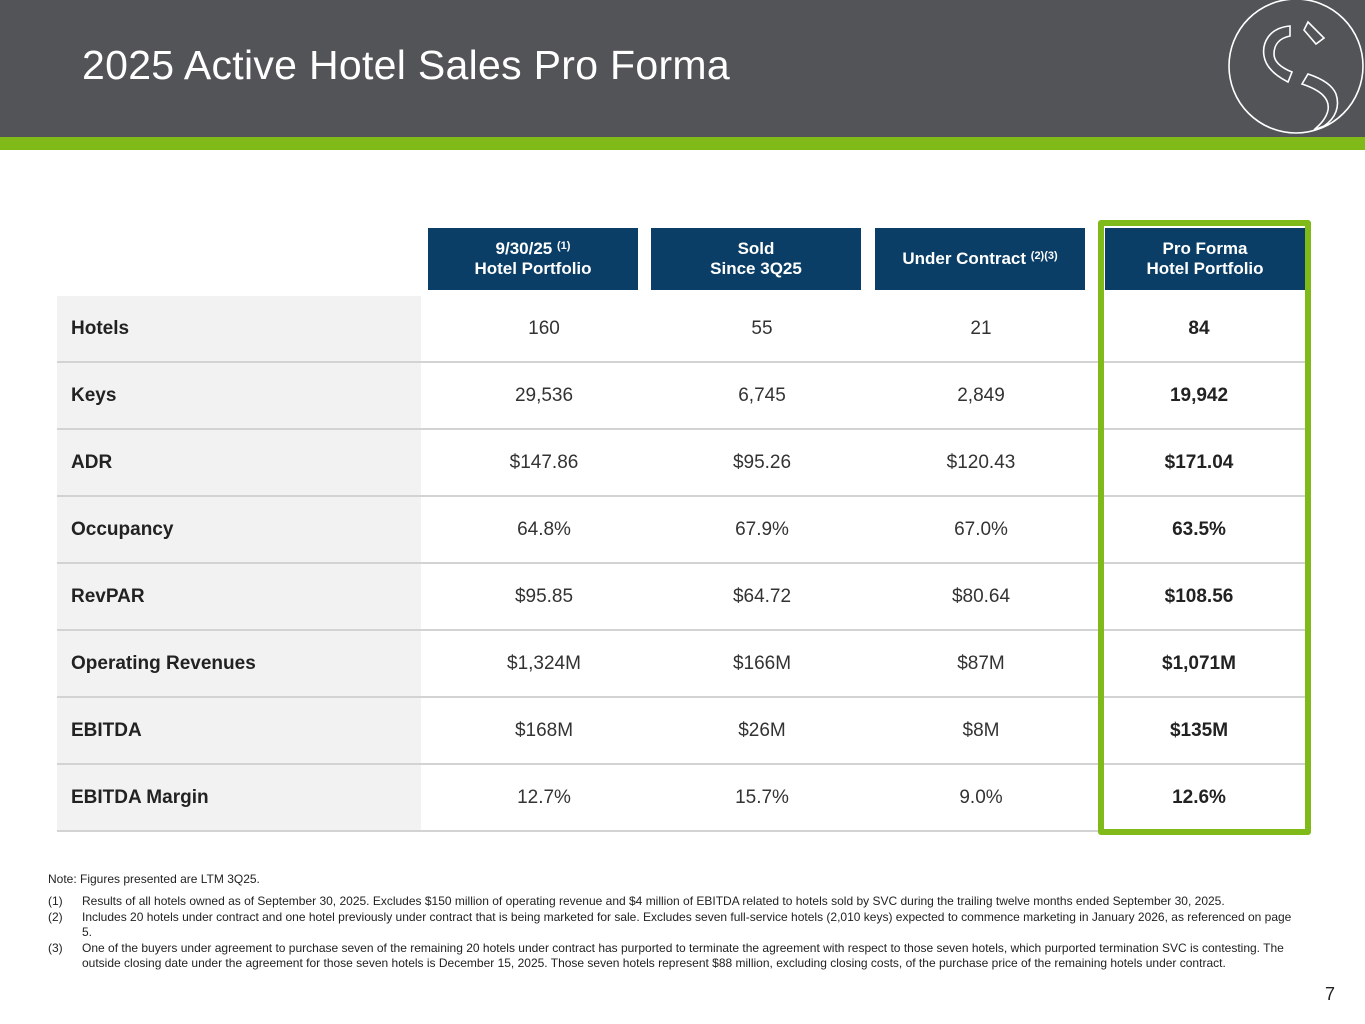 The image size is (1365, 1024). What do you see at coordinates (100, 328) in the screenshot?
I see `row-label: Hotels` at bounding box center [100, 328].